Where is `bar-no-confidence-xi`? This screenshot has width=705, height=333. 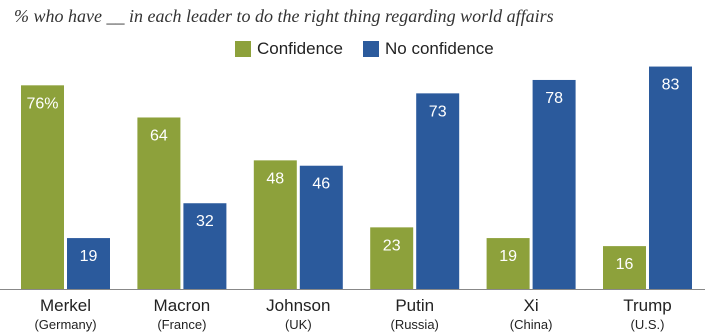
bar-no-confidence-xi is located at coordinates (554, 184).